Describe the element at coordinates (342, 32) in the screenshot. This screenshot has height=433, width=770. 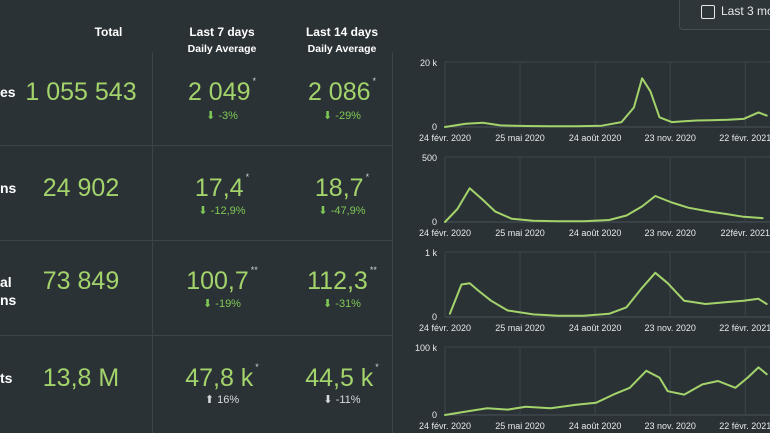
I see `header-last14-title: Last 14 days` at that location.